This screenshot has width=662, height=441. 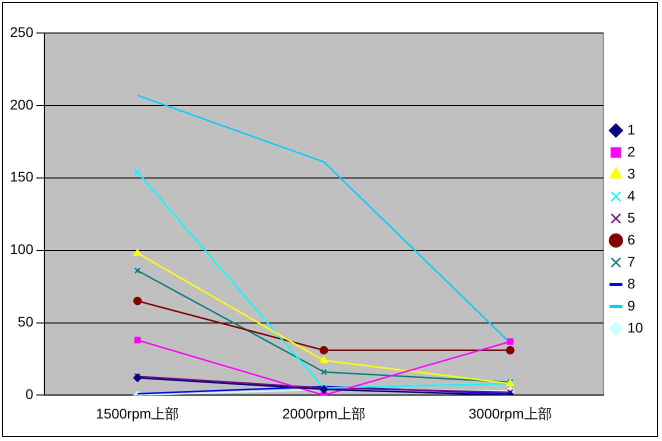 What do you see at coordinates (631, 283) in the screenshot?
I see `legend-label: 8` at bounding box center [631, 283].